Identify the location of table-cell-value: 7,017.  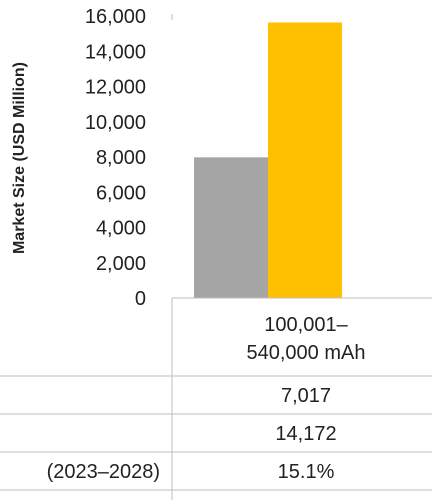
(306, 396).